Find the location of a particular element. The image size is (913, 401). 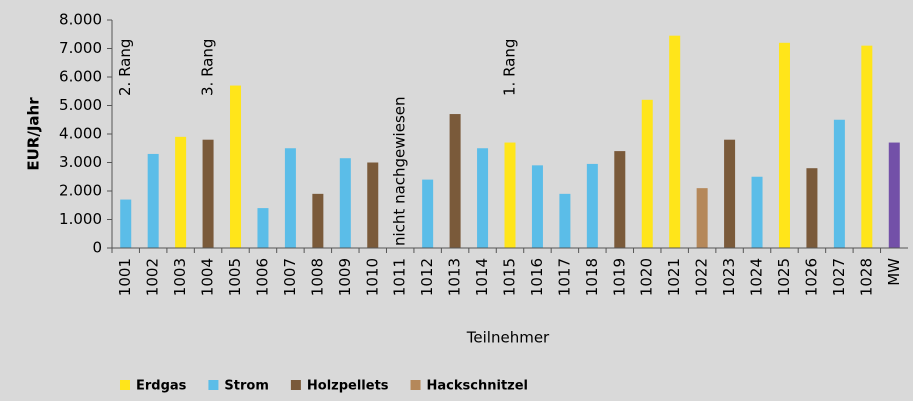

x-tick-label: 1016 is located at coordinates (537, 277).